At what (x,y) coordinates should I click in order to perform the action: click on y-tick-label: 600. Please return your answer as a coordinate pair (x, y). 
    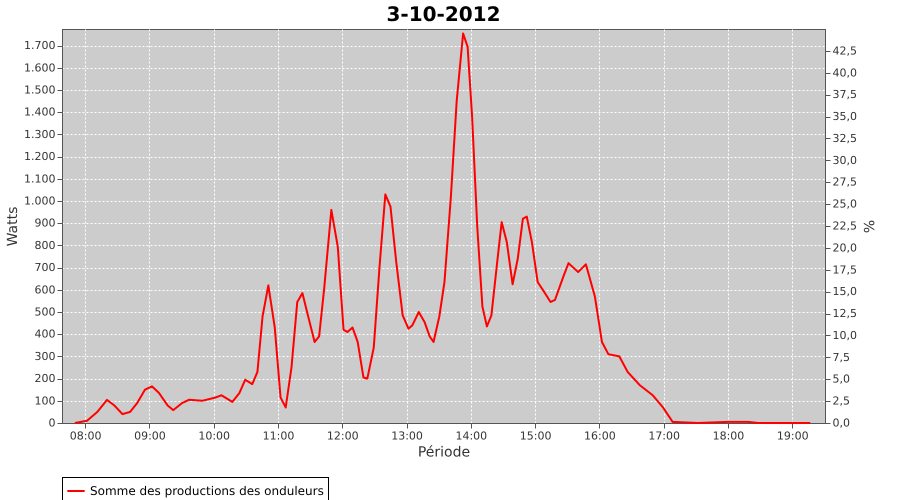
    Looking at the image, I should click on (45, 289).